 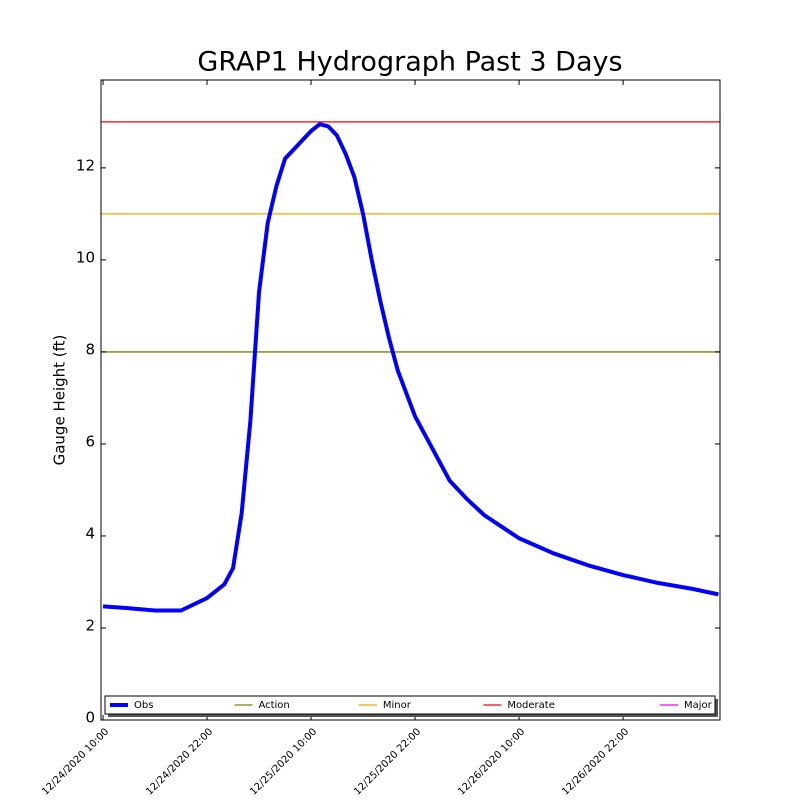 What do you see at coordinates (531, 705) in the screenshot?
I see `legend-label: Moderate` at bounding box center [531, 705].